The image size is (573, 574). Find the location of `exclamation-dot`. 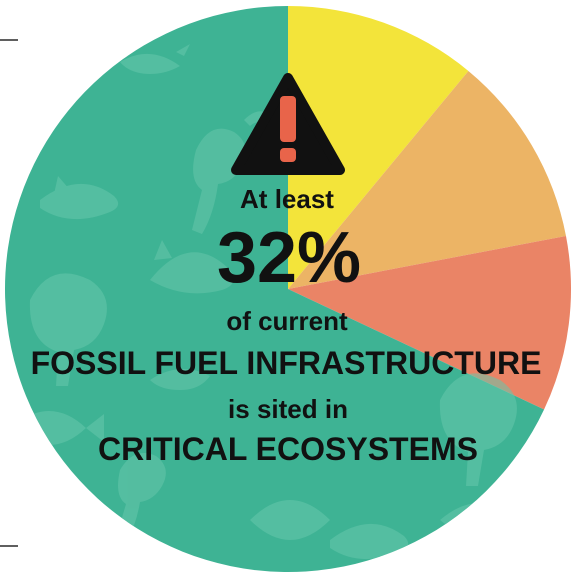

exclamation-dot is located at coordinates (288, 155).